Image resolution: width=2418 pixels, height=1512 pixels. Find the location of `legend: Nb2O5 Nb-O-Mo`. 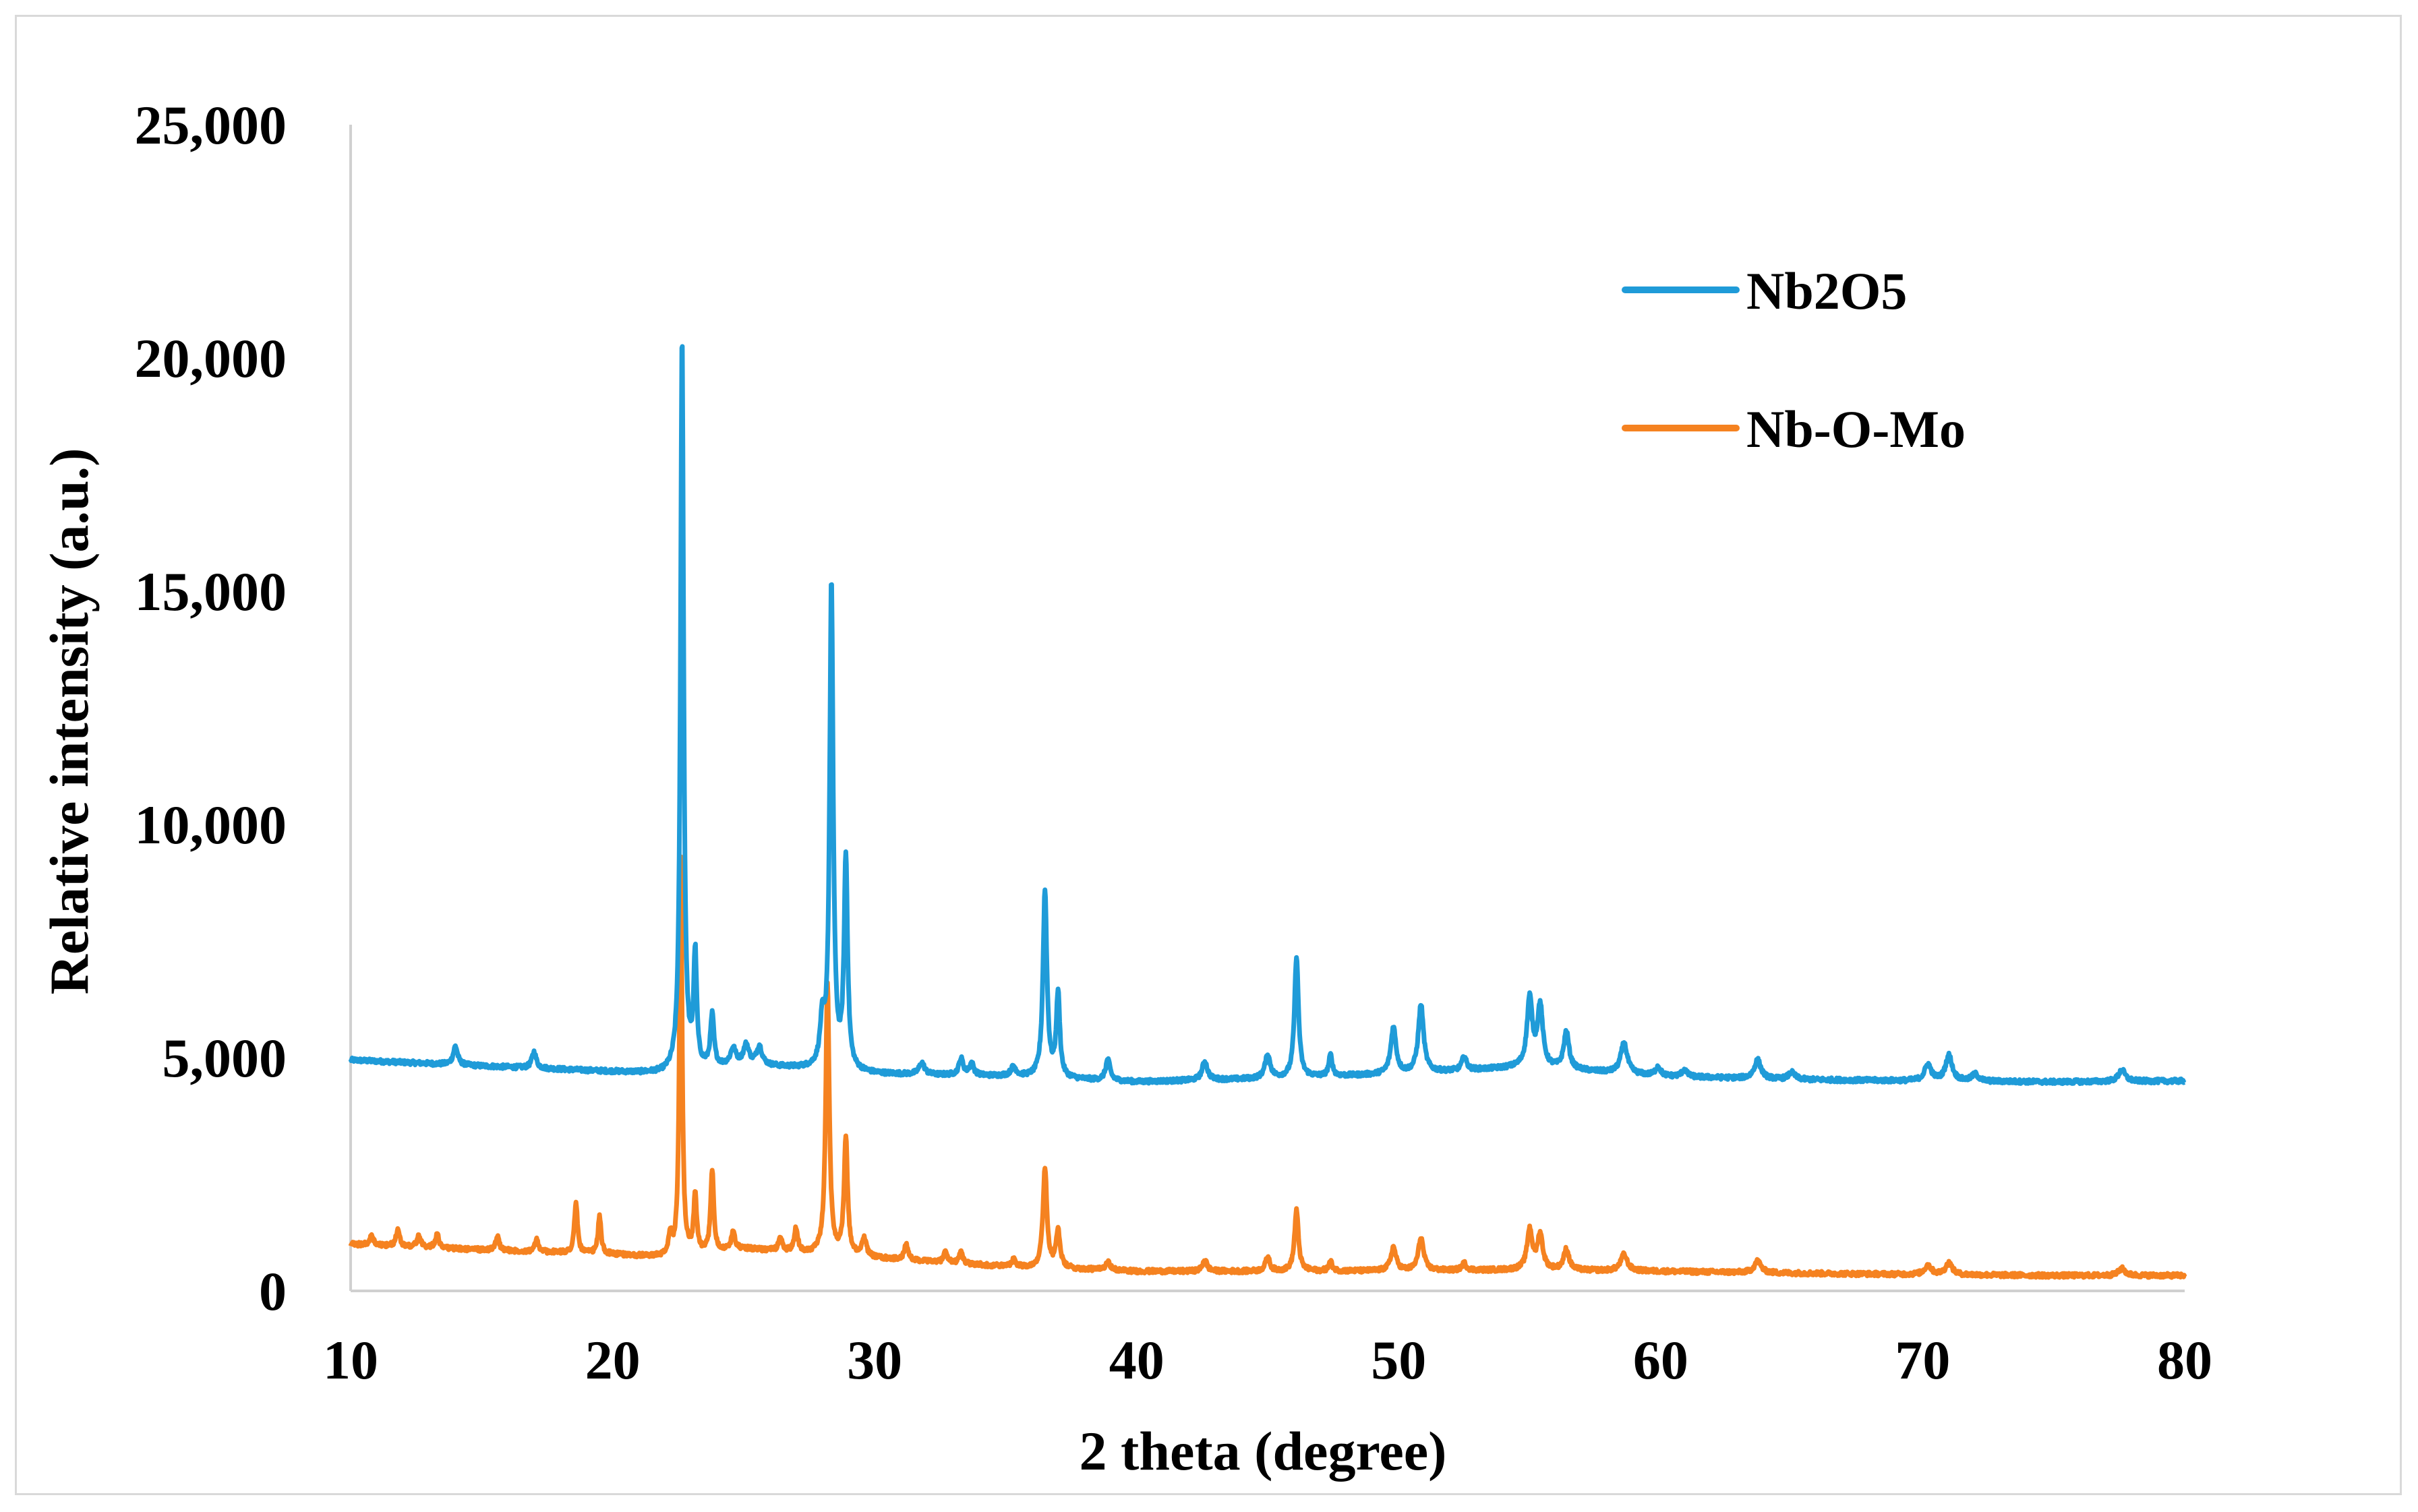

legend: Nb2O5 Nb-O-Mo is located at coordinates (1794, 360).